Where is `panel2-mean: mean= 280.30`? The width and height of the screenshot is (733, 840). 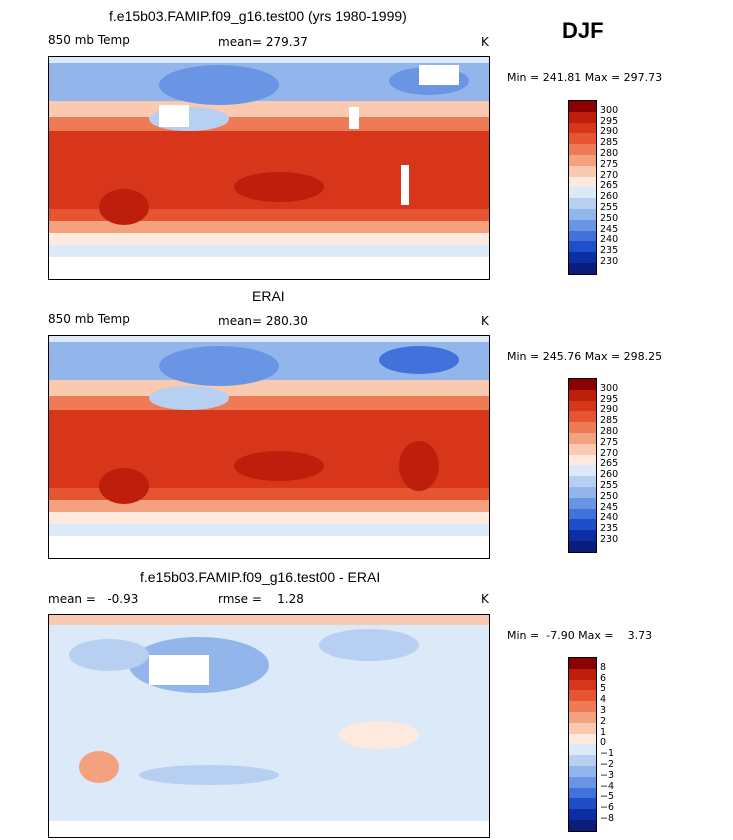 panel2-mean: mean= 280.30 is located at coordinates (263, 321).